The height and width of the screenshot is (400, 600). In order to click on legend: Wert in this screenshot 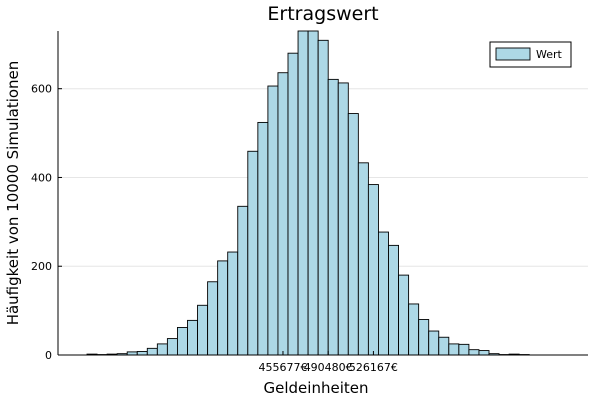, I will do `click(530, 54)`.